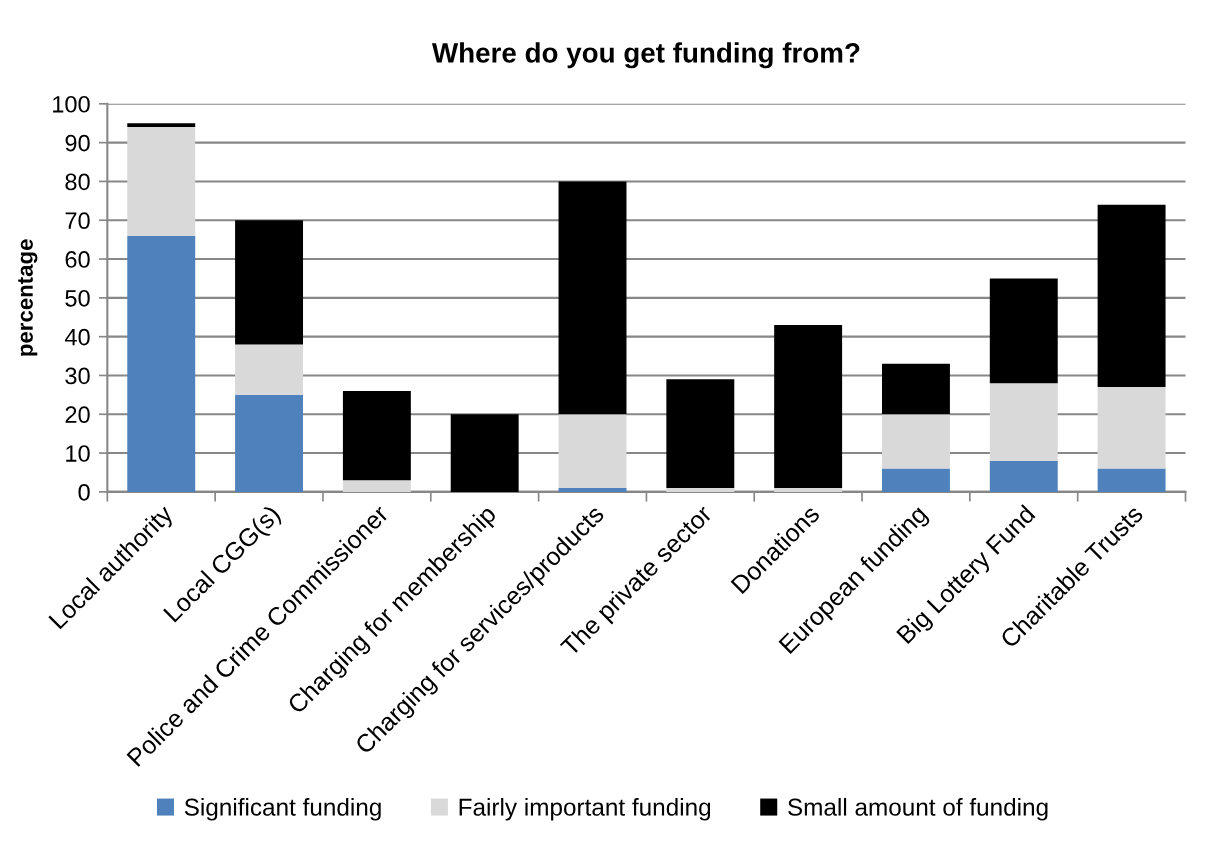 This screenshot has width=1206, height=851. What do you see at coordinates (77, 182) in the screenshot?
I see `y-tick-label: 80` at bounding box center [77, 182].